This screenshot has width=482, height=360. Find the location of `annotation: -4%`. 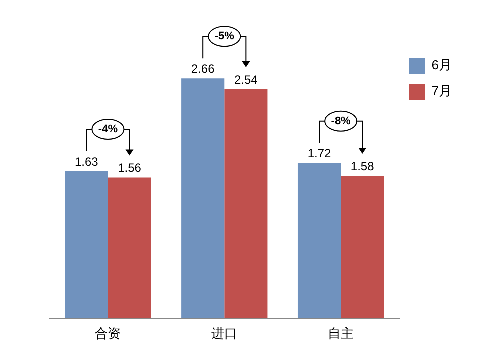

annotation: -4% is located at coordinates (108, 130).